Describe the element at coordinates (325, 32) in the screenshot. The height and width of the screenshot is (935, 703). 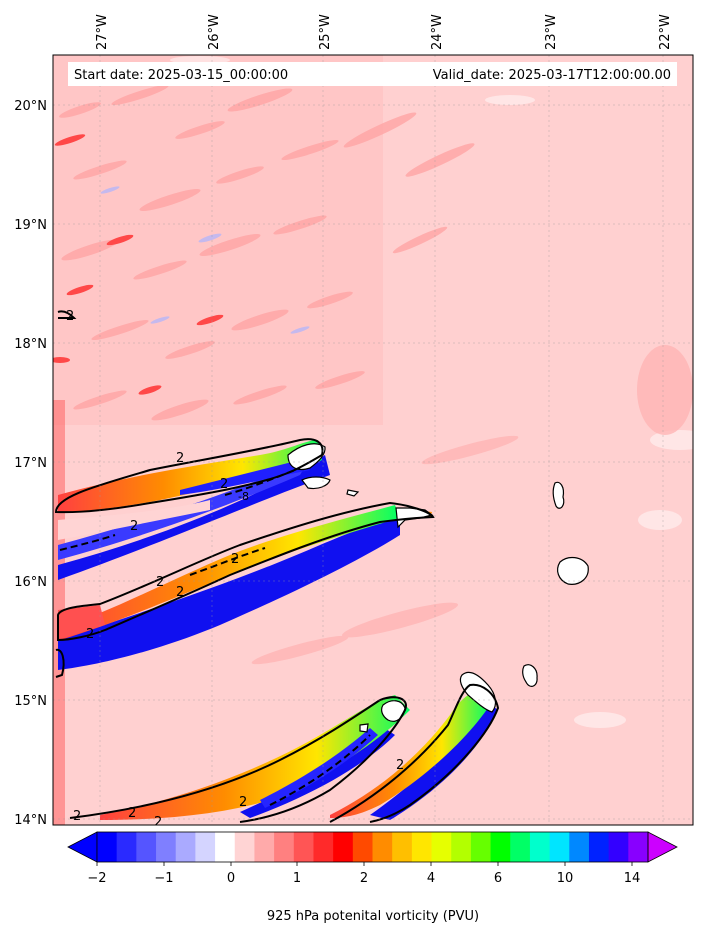
I see `lon-label-25w: 25°W` at that location.